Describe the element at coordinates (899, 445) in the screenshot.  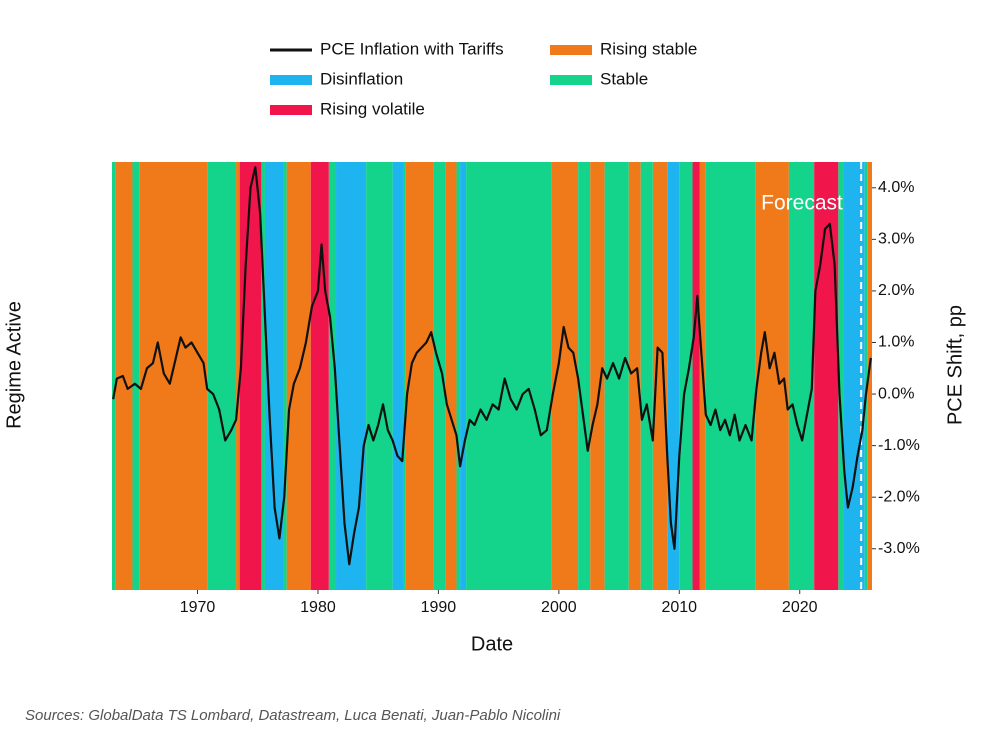
I see `y2-tick-label: -1.0%` at that location.